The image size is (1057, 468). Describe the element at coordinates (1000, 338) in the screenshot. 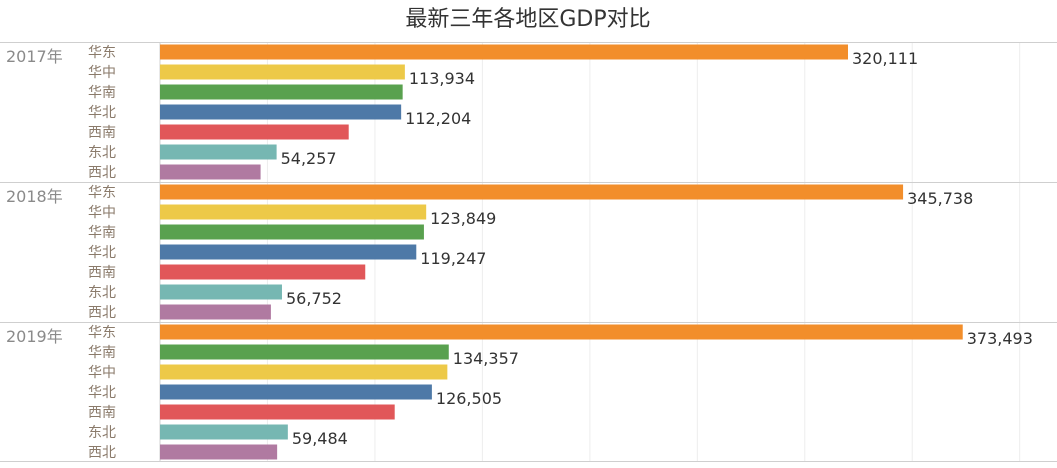

I see `data-label: 373,493` at that location.